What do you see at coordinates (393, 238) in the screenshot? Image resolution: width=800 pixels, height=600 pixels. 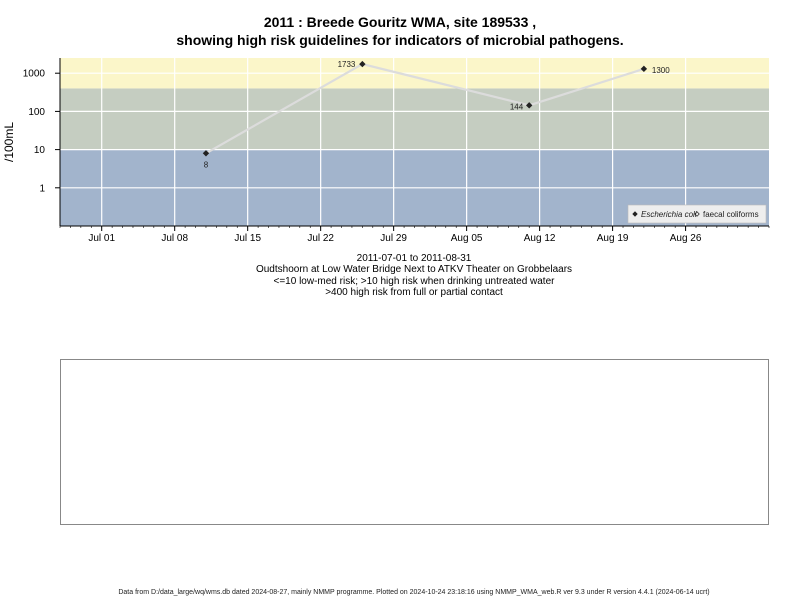 I see `x-tick-label: Jul 29` at bounding box center [393, 238].